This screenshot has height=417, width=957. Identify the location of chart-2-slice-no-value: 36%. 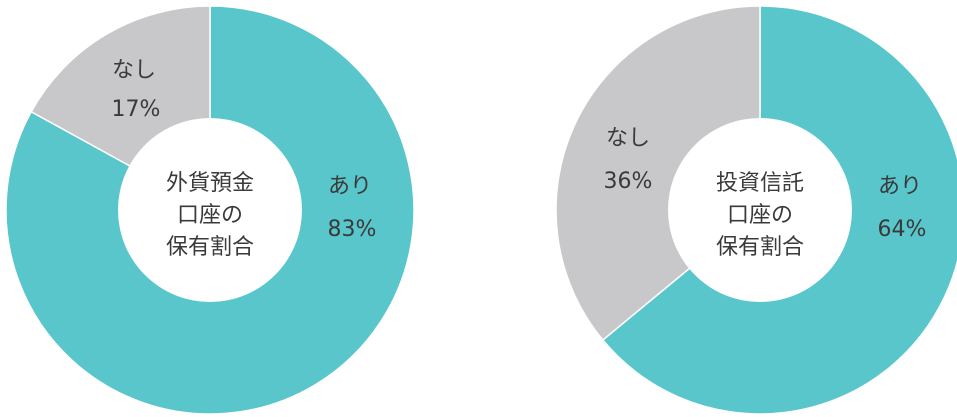
(628, 181).